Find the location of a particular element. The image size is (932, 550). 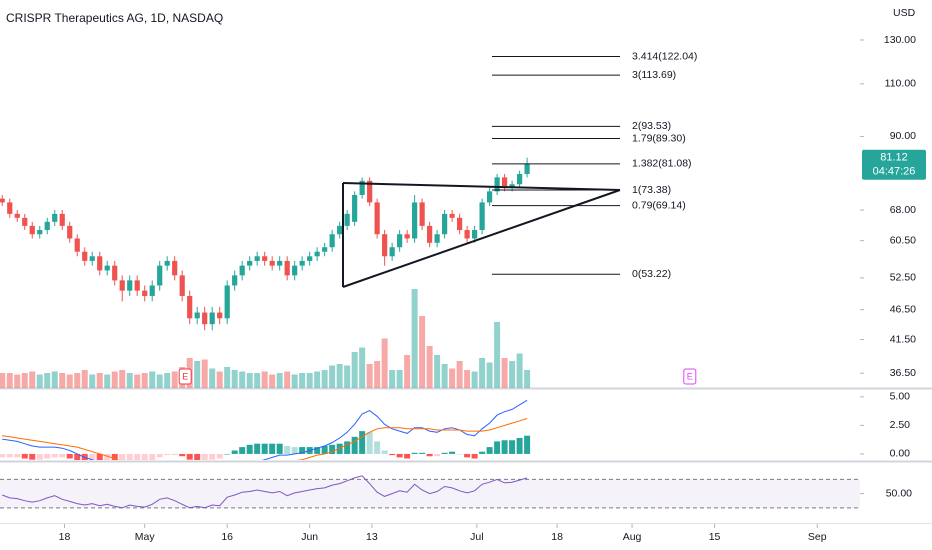

x-tick-label: Aug is located at coordinates (632, 537).